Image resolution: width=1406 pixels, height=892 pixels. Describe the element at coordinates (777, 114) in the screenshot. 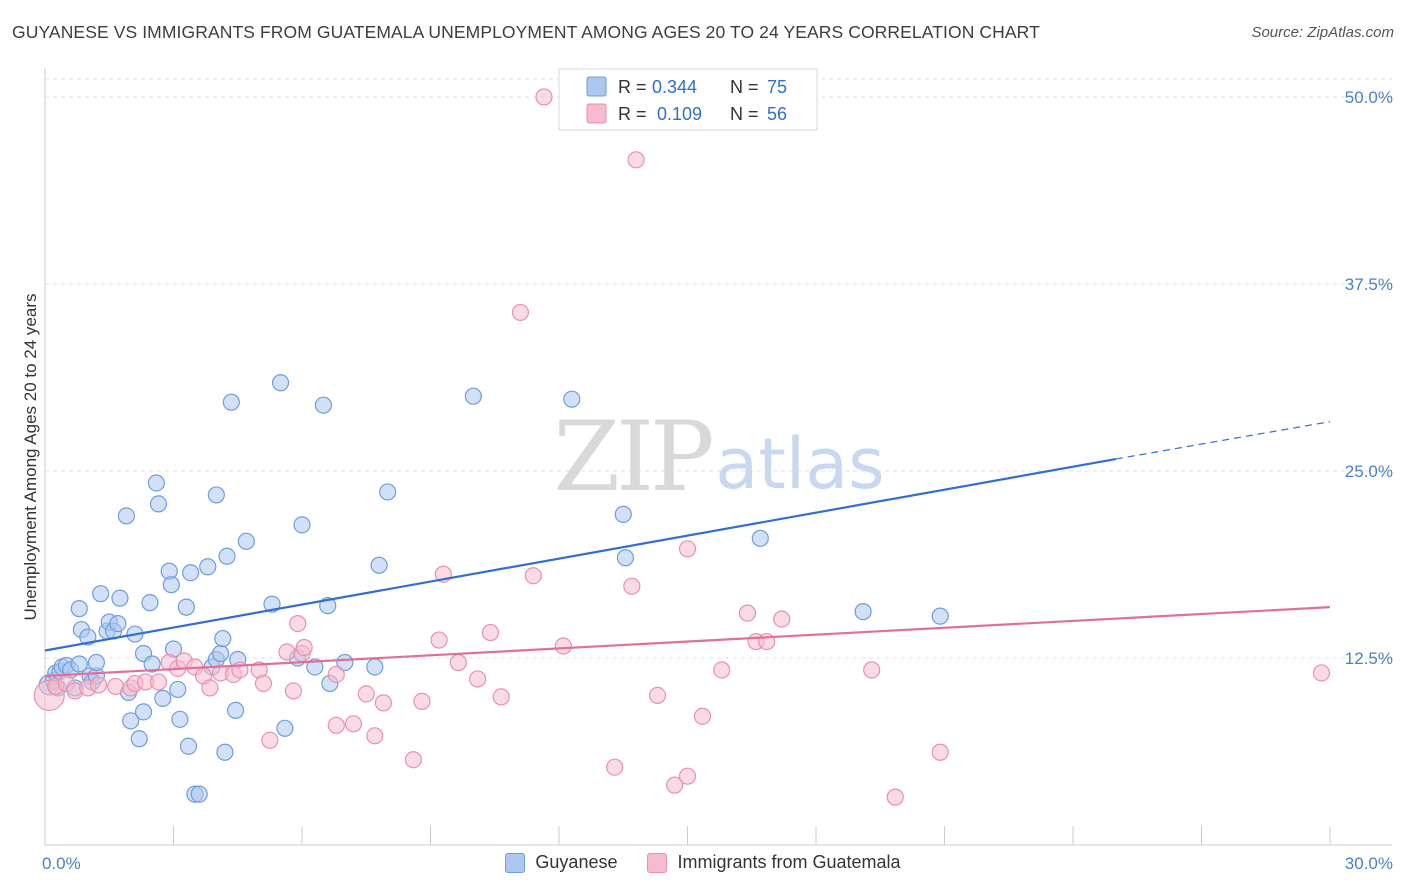

I see `legend-pink-n-value: 56` at that location.